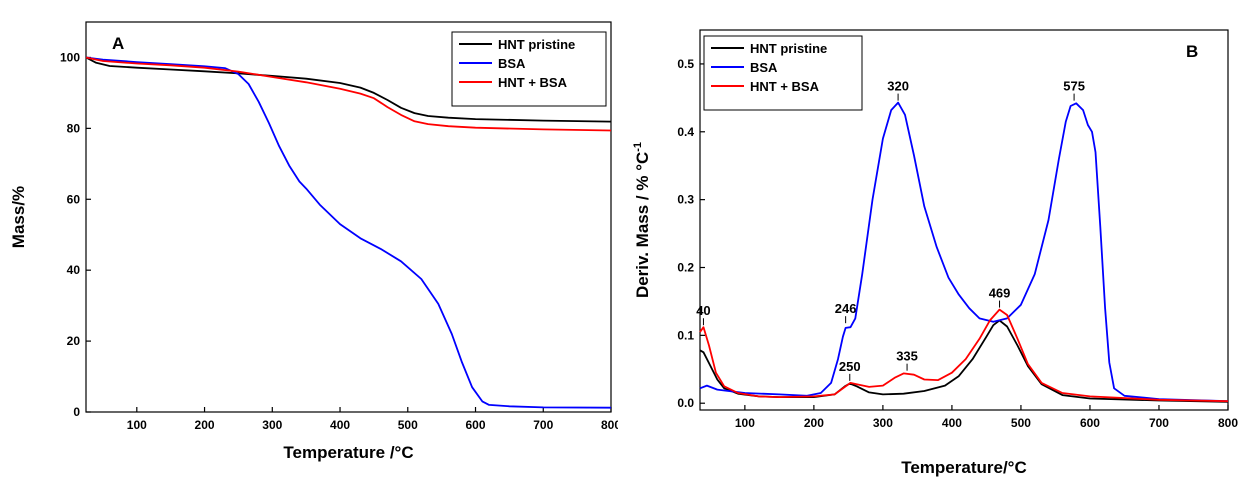 The image size is (1242, 477). I want to click on peak-label-b-575: 575, so click(1074, 86).